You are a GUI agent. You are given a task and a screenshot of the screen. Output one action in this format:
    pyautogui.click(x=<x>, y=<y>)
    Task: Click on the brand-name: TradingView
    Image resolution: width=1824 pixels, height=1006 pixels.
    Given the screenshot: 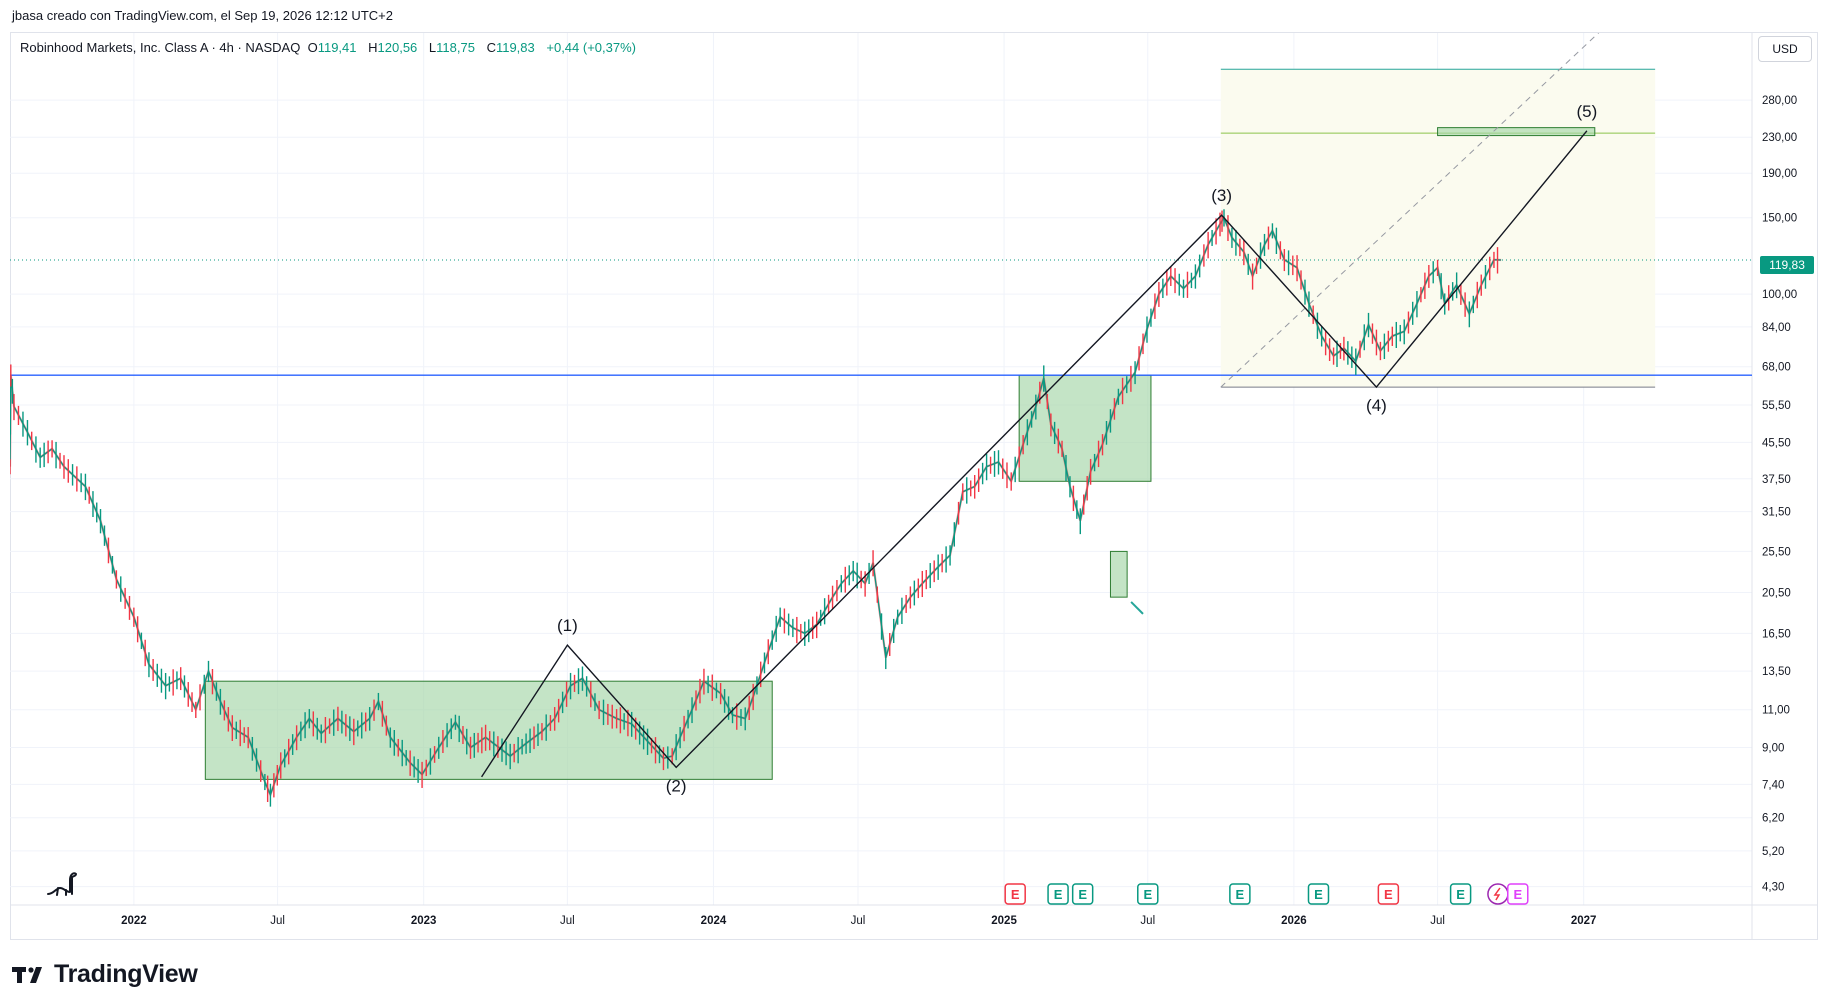 What is the action you would take?
    pyautogui.click(x=126, y=974)
    